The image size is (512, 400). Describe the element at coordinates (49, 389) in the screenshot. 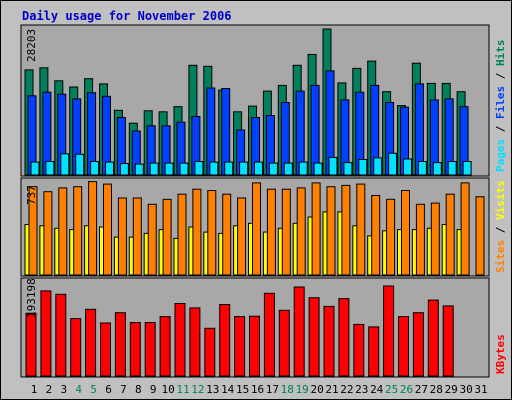

I see `x-tick-label-day-2: 2` at that location.